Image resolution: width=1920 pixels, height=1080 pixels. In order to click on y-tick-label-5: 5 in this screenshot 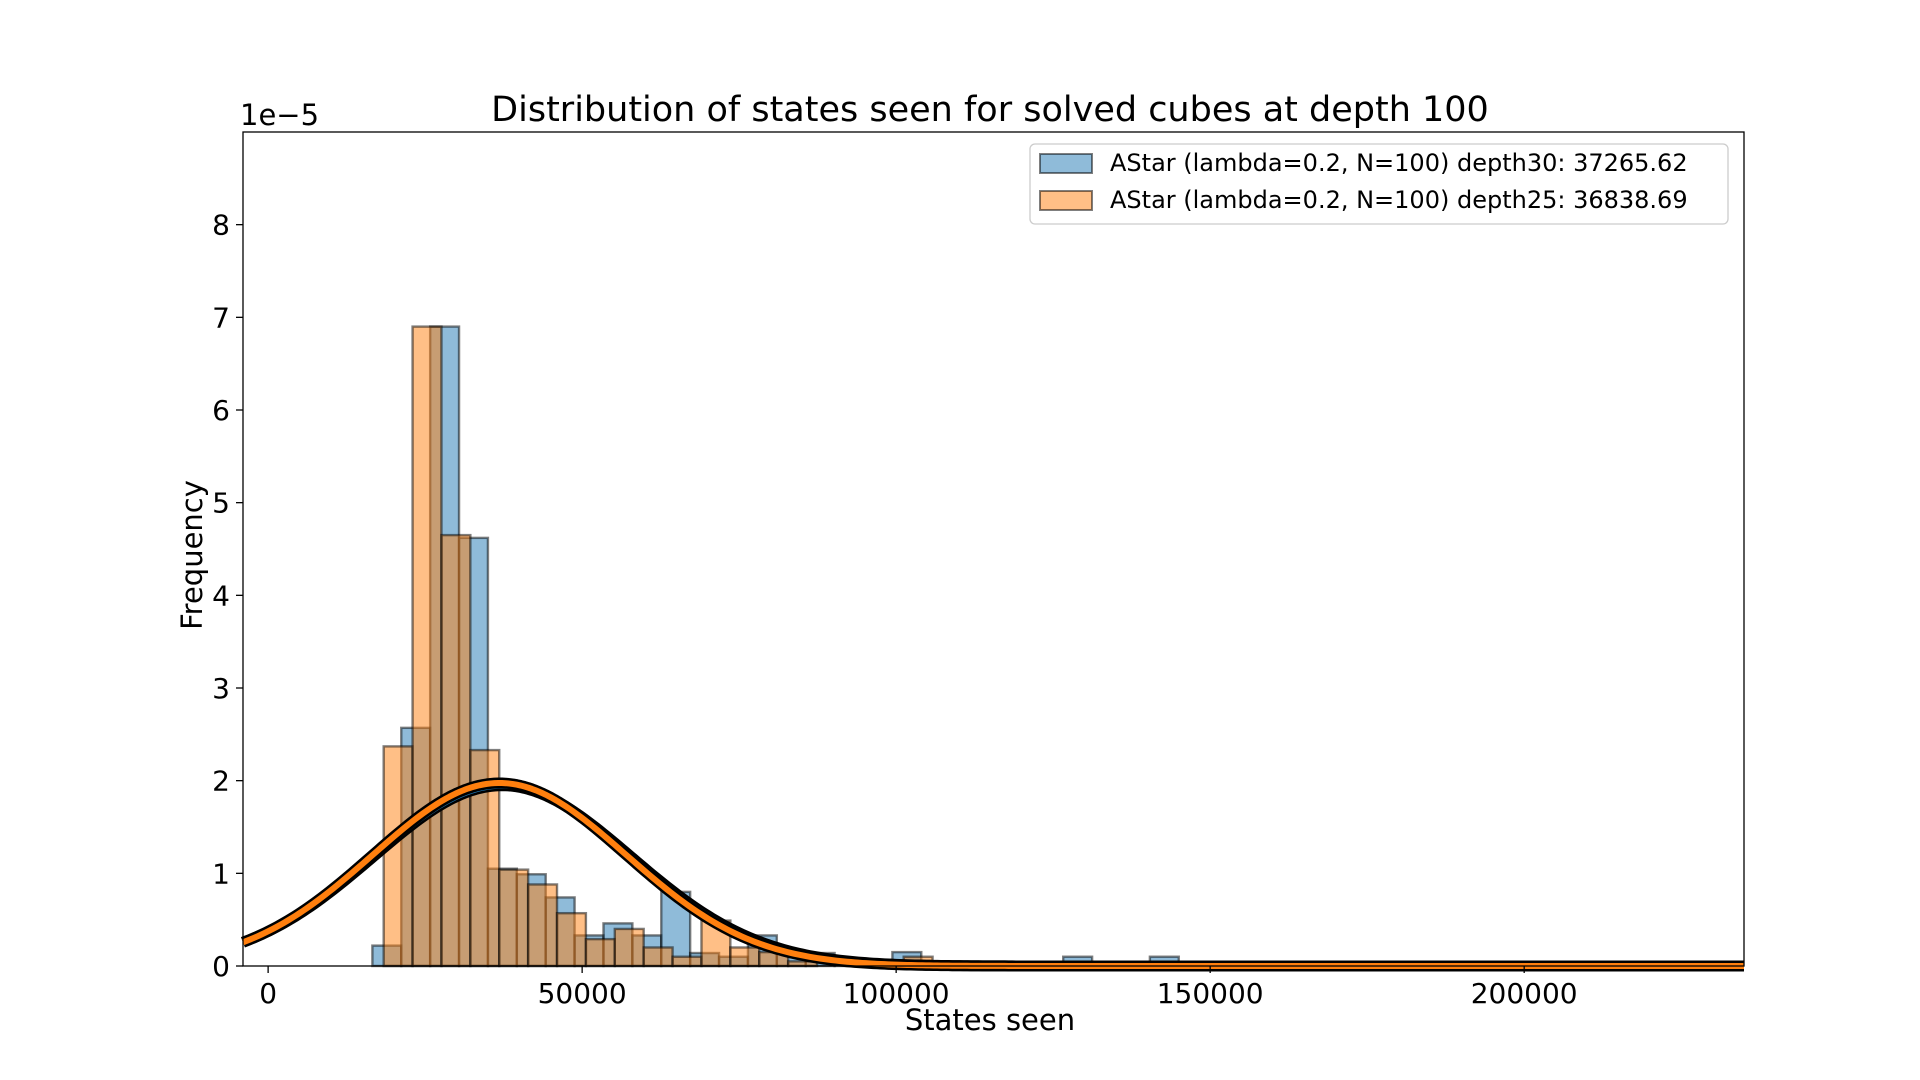, I will do `click(221, 503)`.